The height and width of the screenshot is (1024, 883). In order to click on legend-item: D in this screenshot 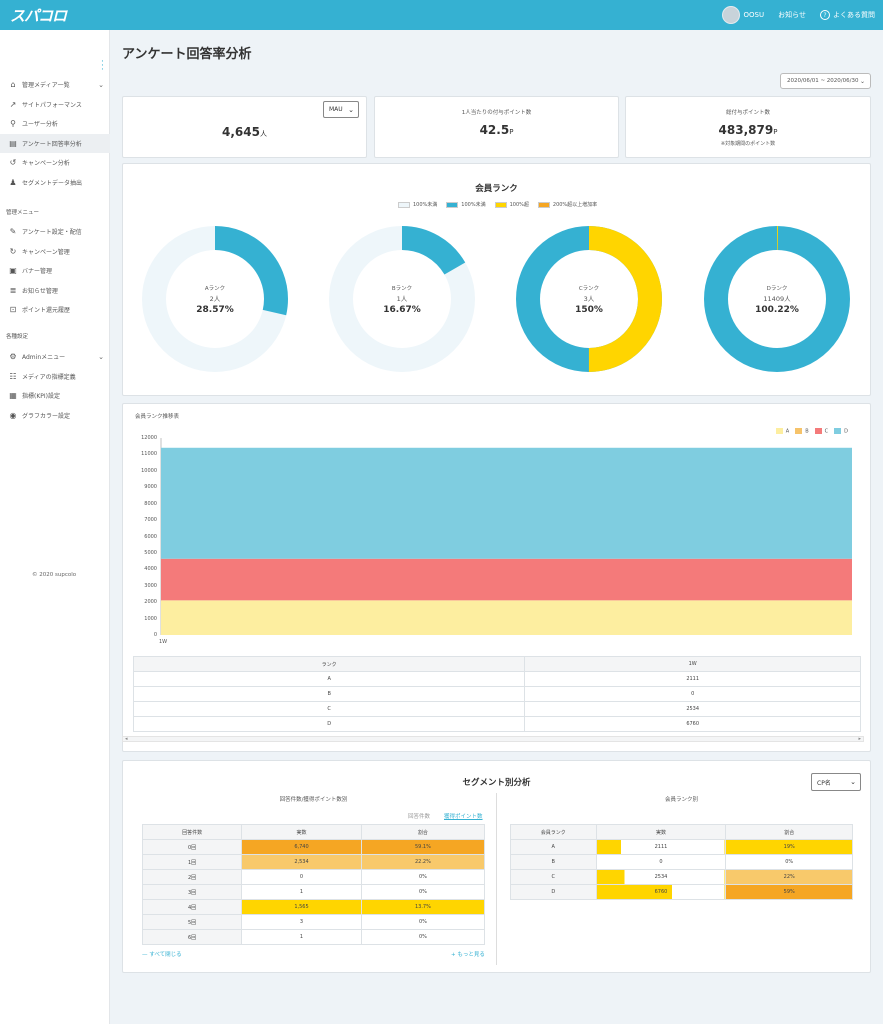, I will do `click(841, 431)`.